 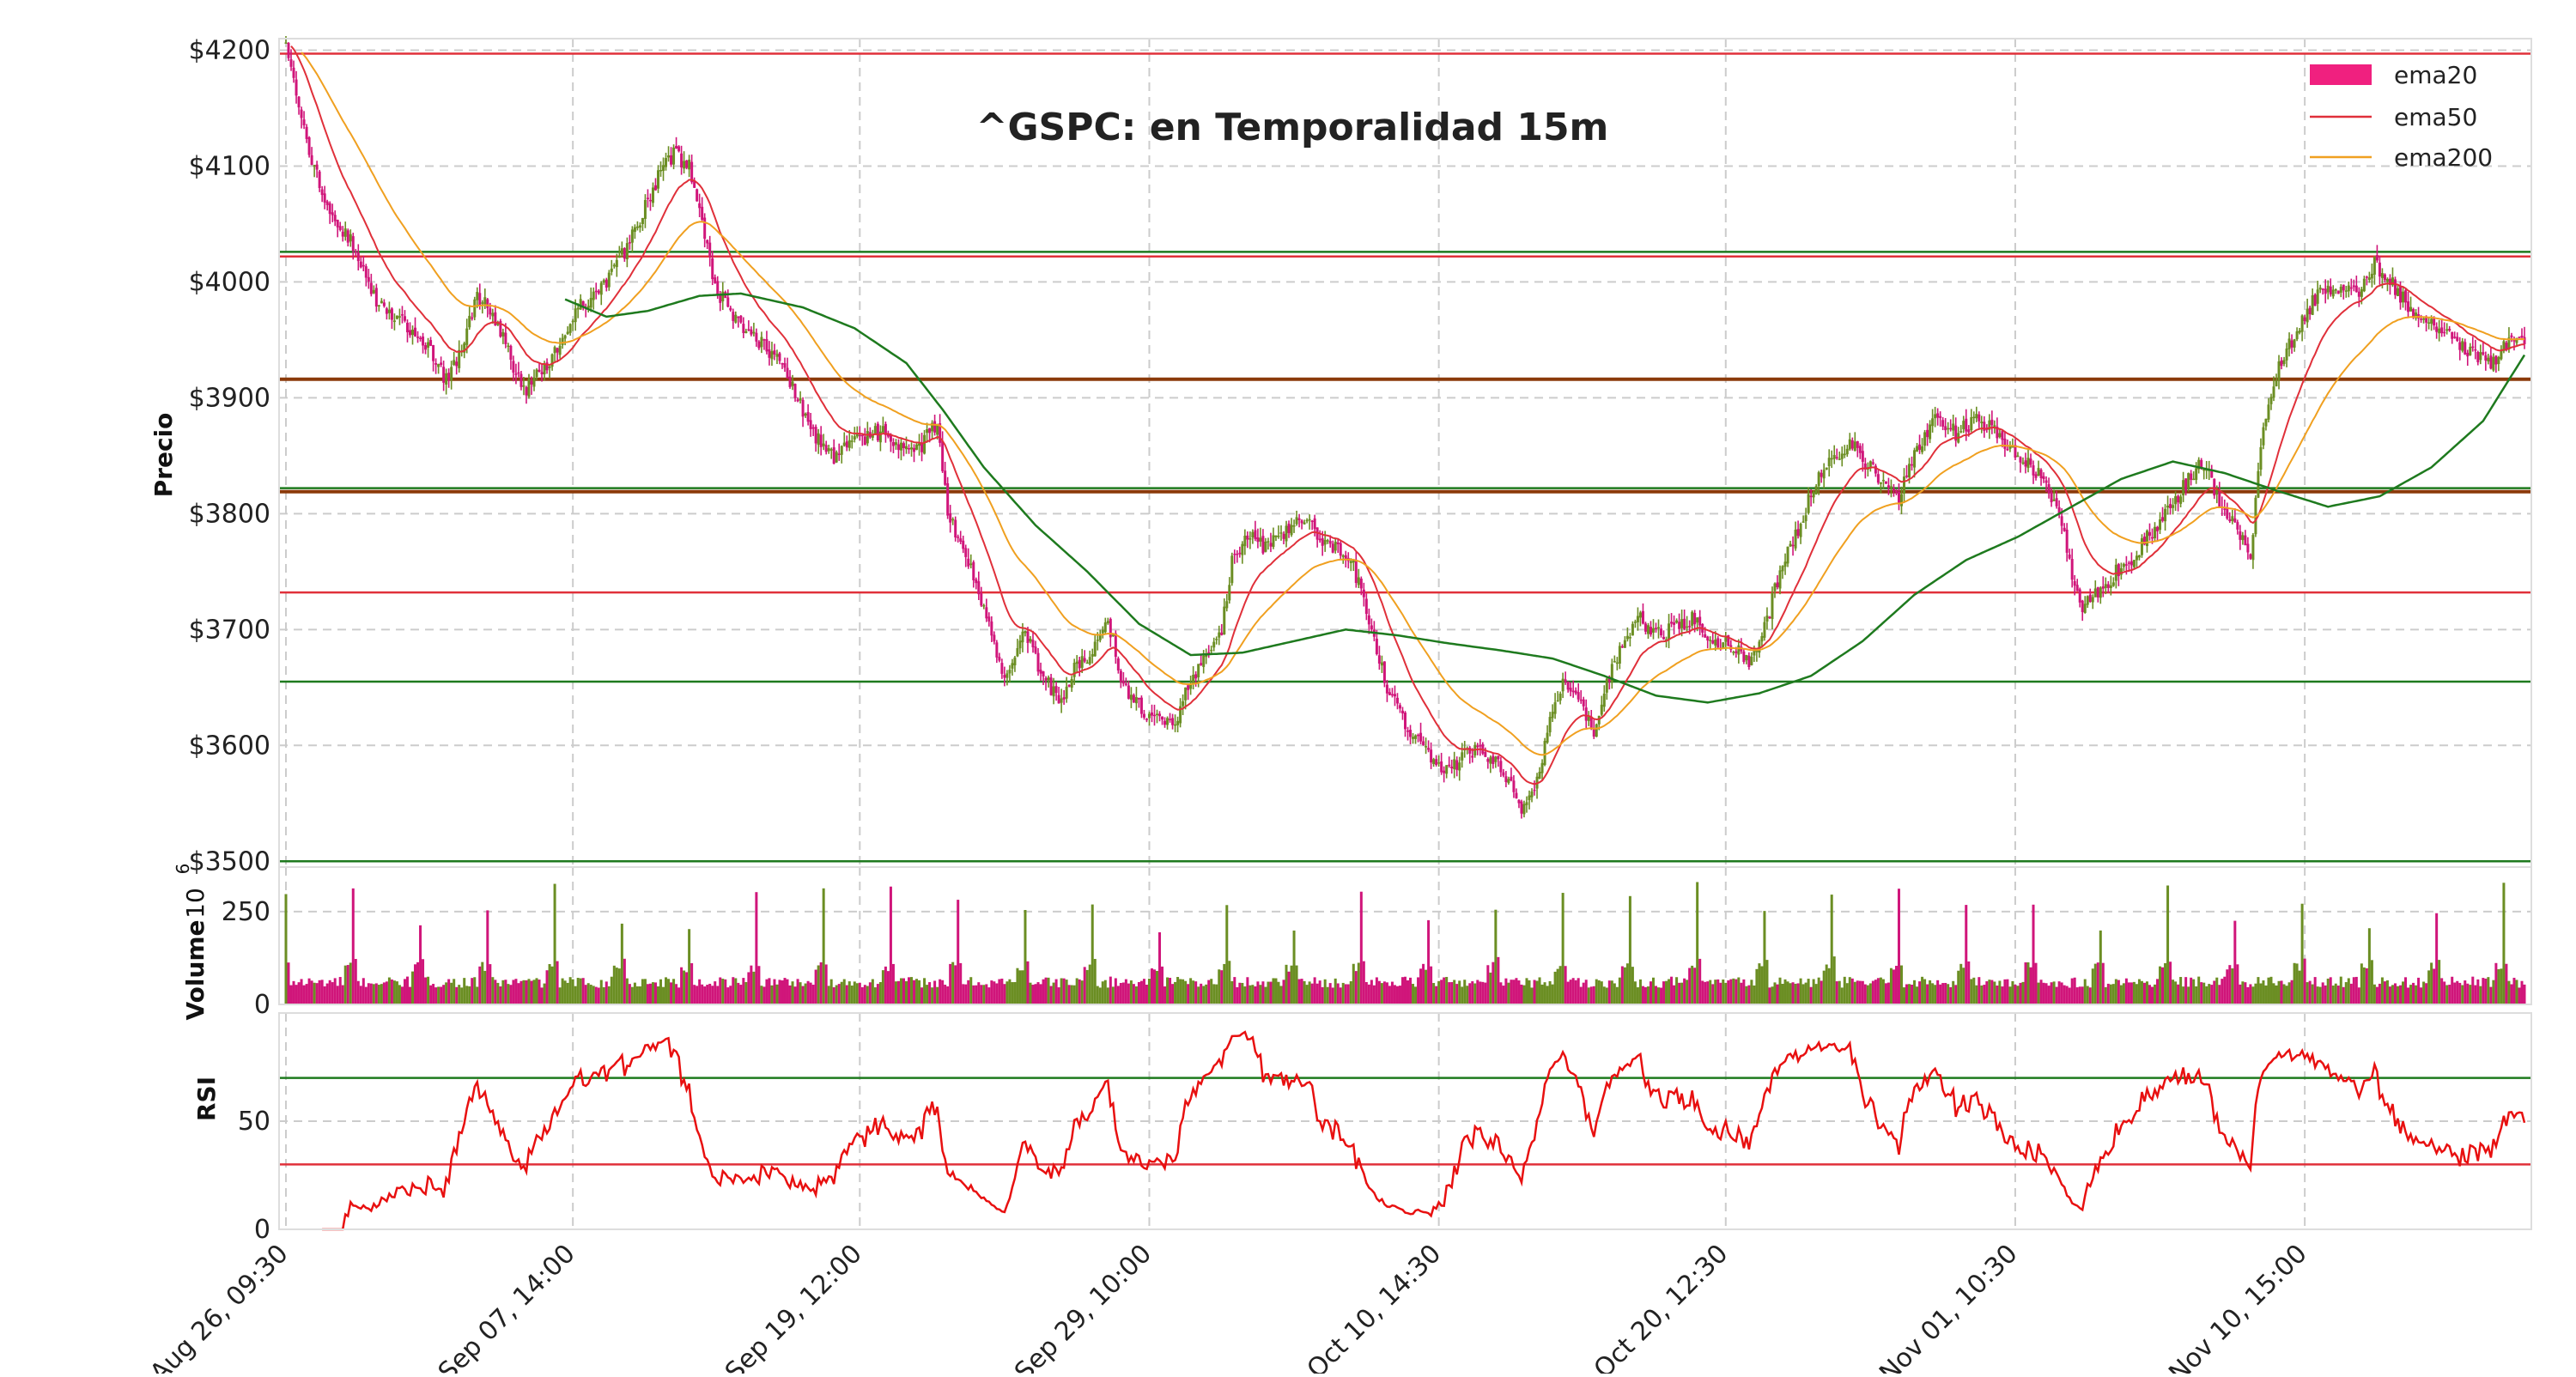 I want to click on legend-swatch-ema20, so click(x=2341, y=74).